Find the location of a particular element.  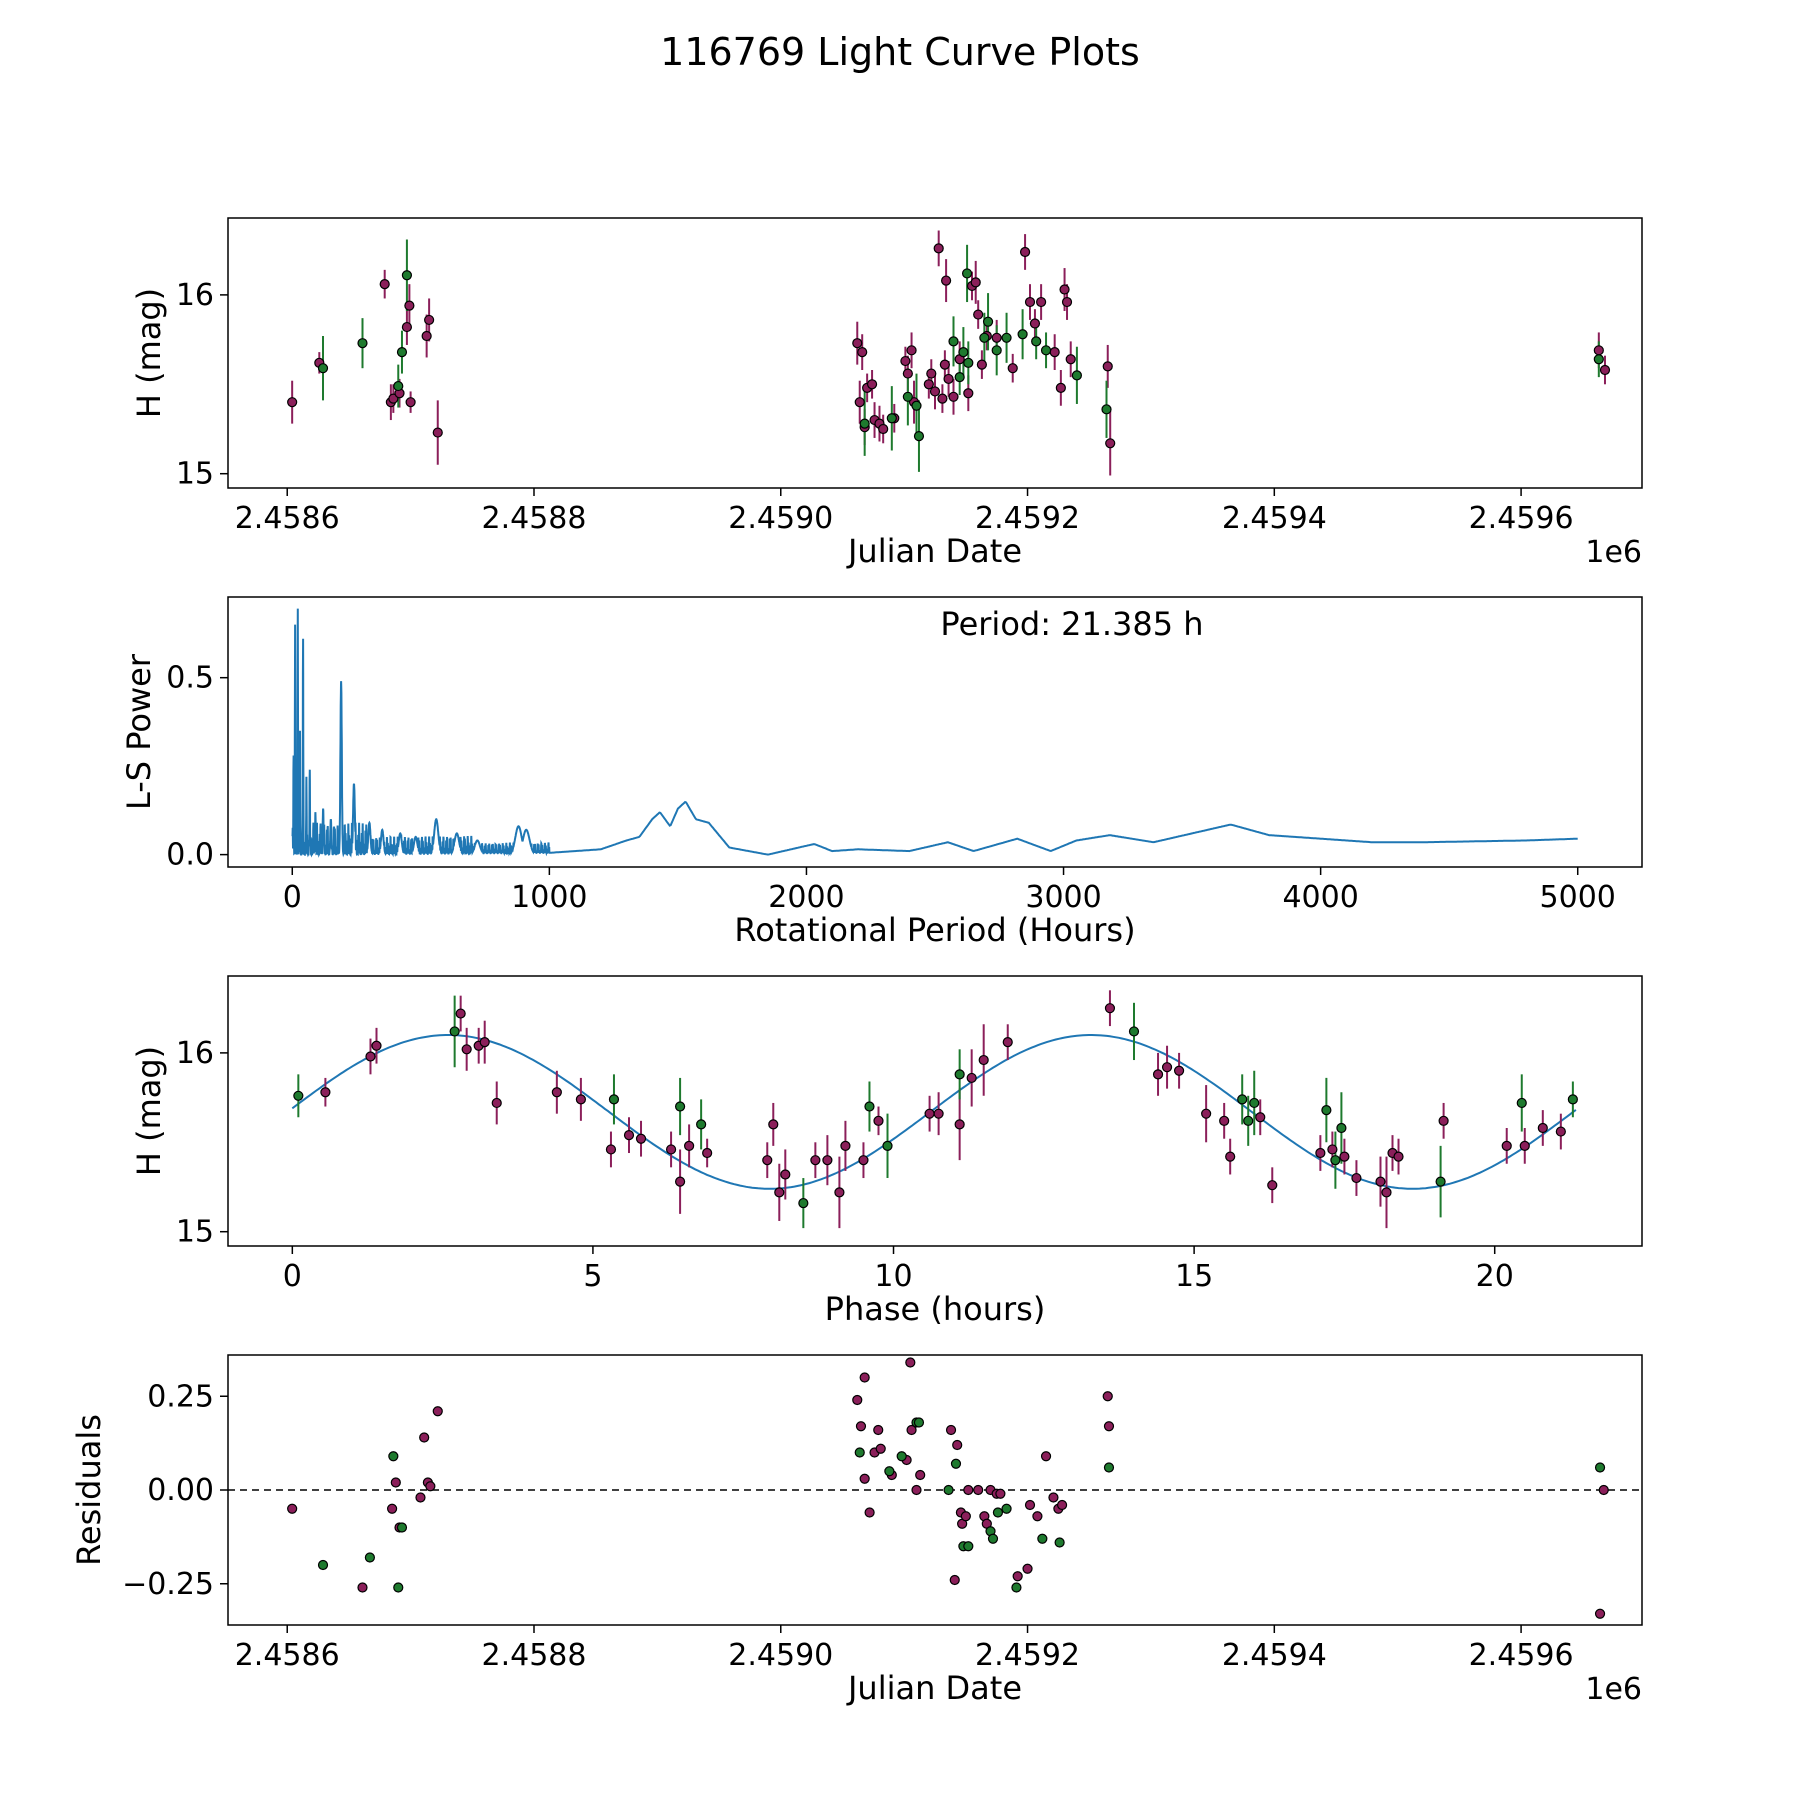

lightcurve-x-tick-label: 2.4590 is located at coordinates (780, 518).